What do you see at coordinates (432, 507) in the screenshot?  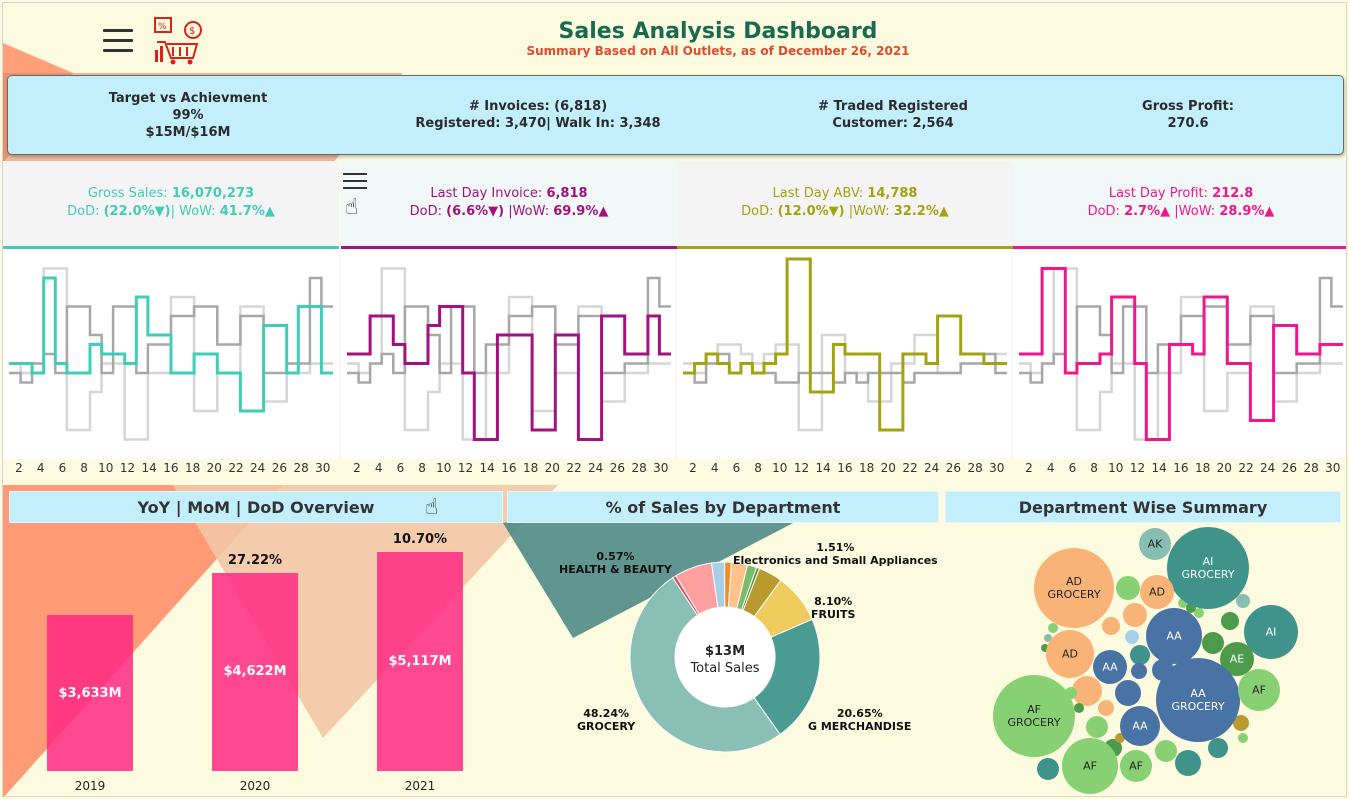 I see `hand-cursor-icon: ☝` at bounding box center [432, 507].